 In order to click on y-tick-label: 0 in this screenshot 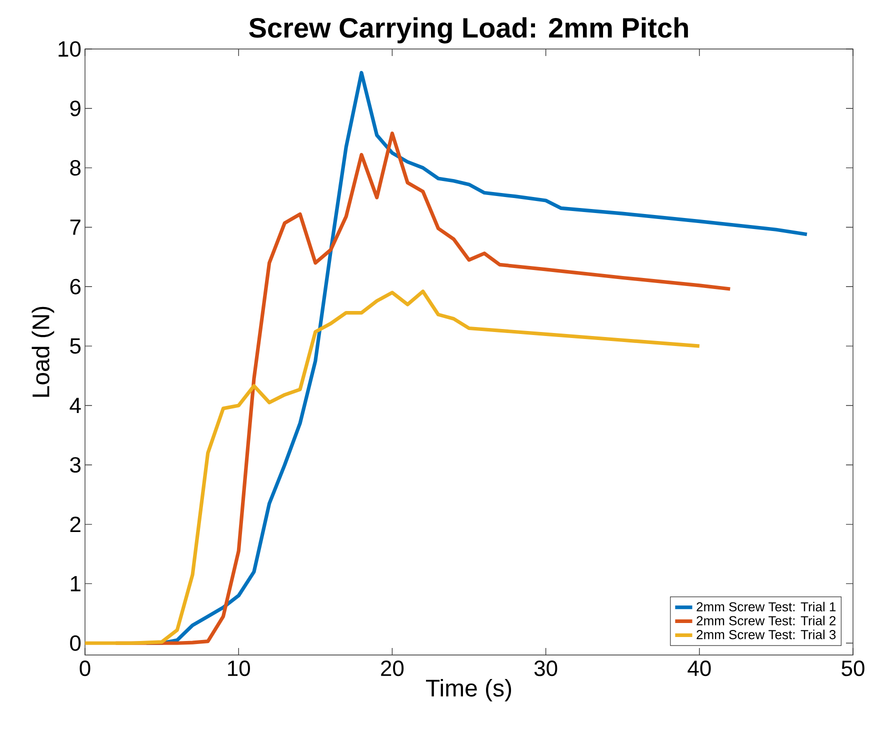, I will do `click(75, 643)`.